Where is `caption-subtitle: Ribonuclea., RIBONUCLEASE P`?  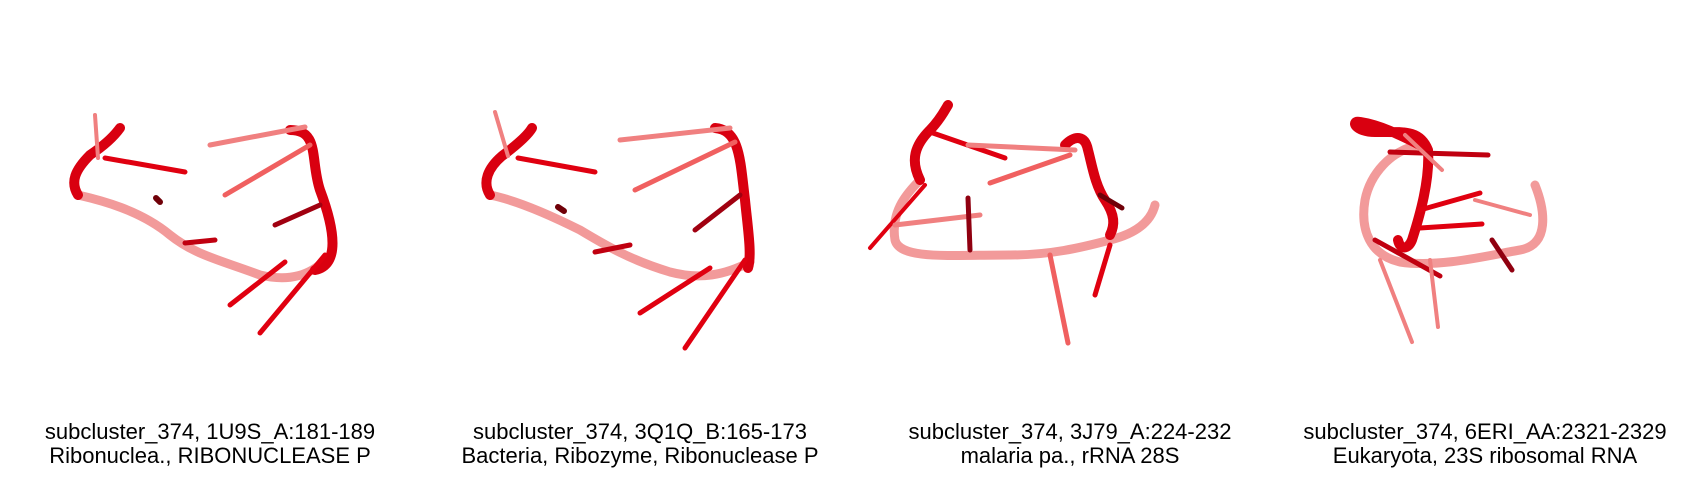
caption-subtitle: Ribonuclea., RIBONUCLEASE P is located at coordinates (210, 455).